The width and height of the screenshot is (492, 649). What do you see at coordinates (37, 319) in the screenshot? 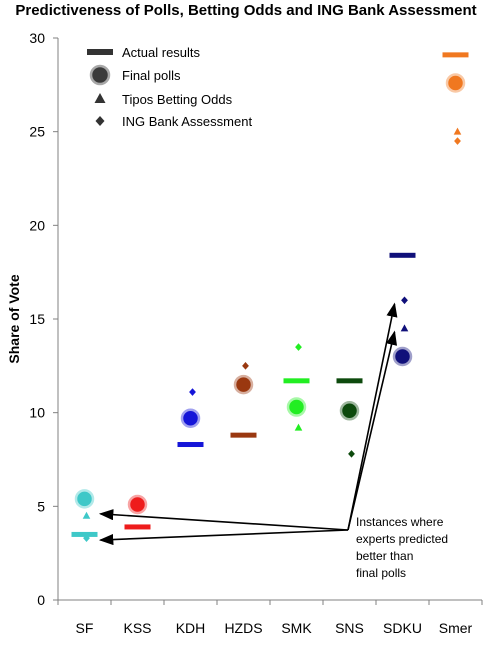
I see `y-tick-label: 15` at bounding box center [37, 319].